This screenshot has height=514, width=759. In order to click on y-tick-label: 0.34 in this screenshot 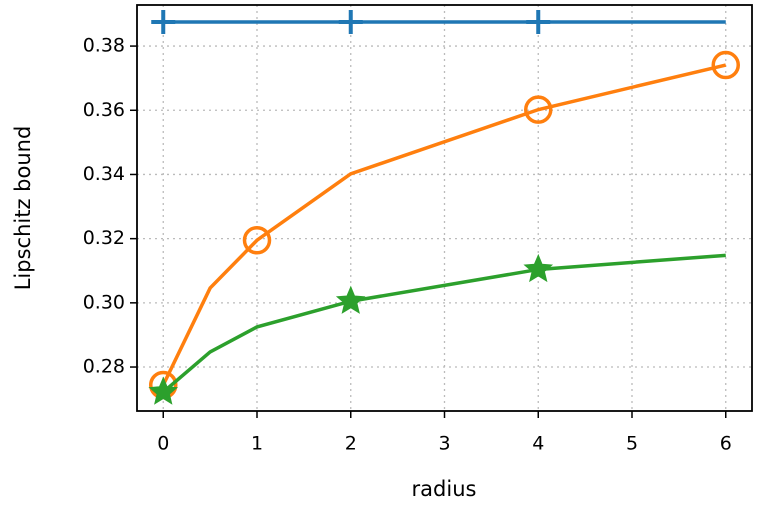, I will do `click(104, 174)`.